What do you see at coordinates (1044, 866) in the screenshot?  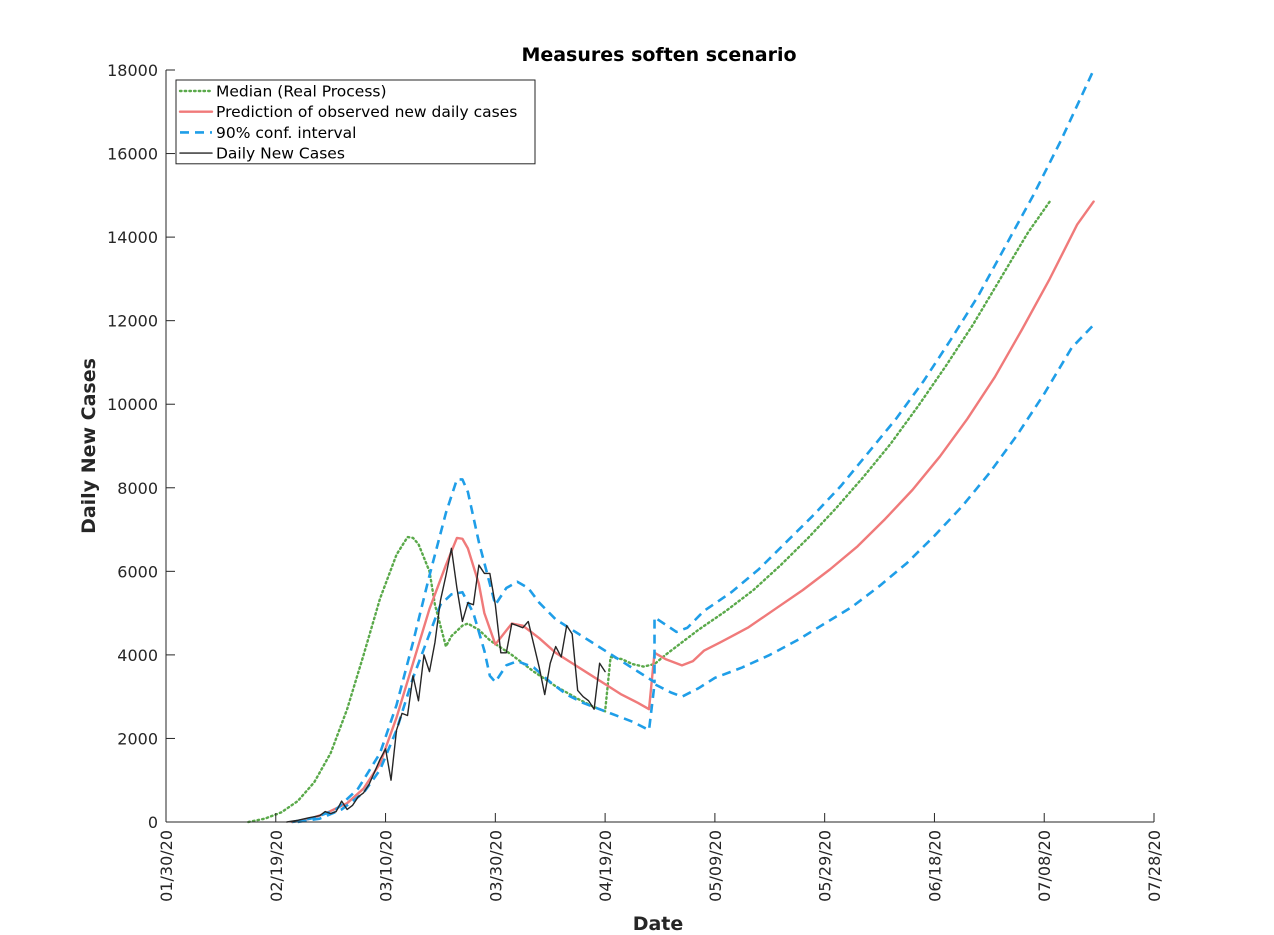 I see `x-tick-label: 07/08/20` at bounding box center [1044, 866].